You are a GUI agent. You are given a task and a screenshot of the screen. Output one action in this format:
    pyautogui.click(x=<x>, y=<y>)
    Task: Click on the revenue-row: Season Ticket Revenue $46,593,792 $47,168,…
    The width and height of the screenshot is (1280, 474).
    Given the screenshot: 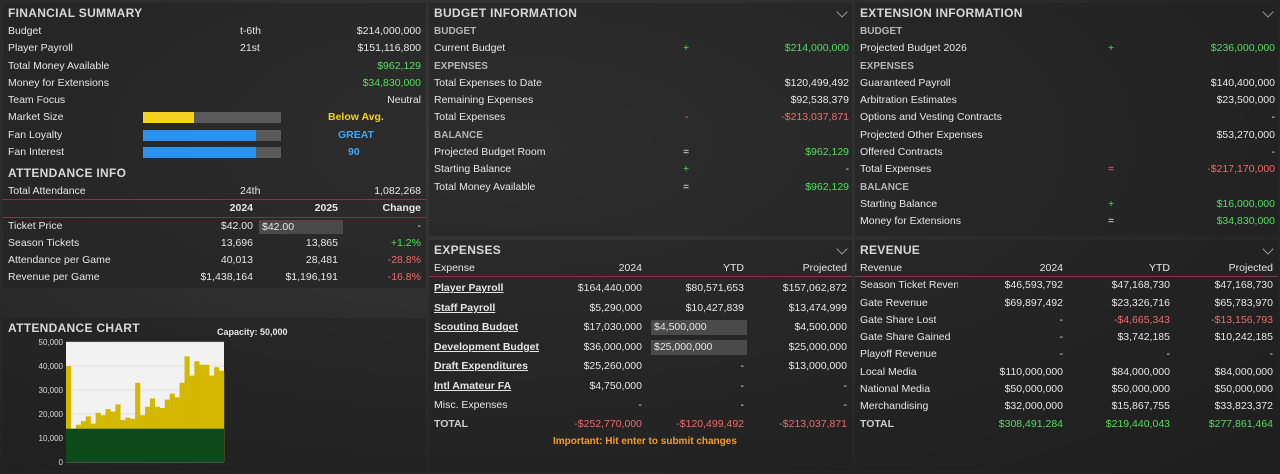 What is the action you would take?
    pyautogui.click(x=1066, y=285)
    